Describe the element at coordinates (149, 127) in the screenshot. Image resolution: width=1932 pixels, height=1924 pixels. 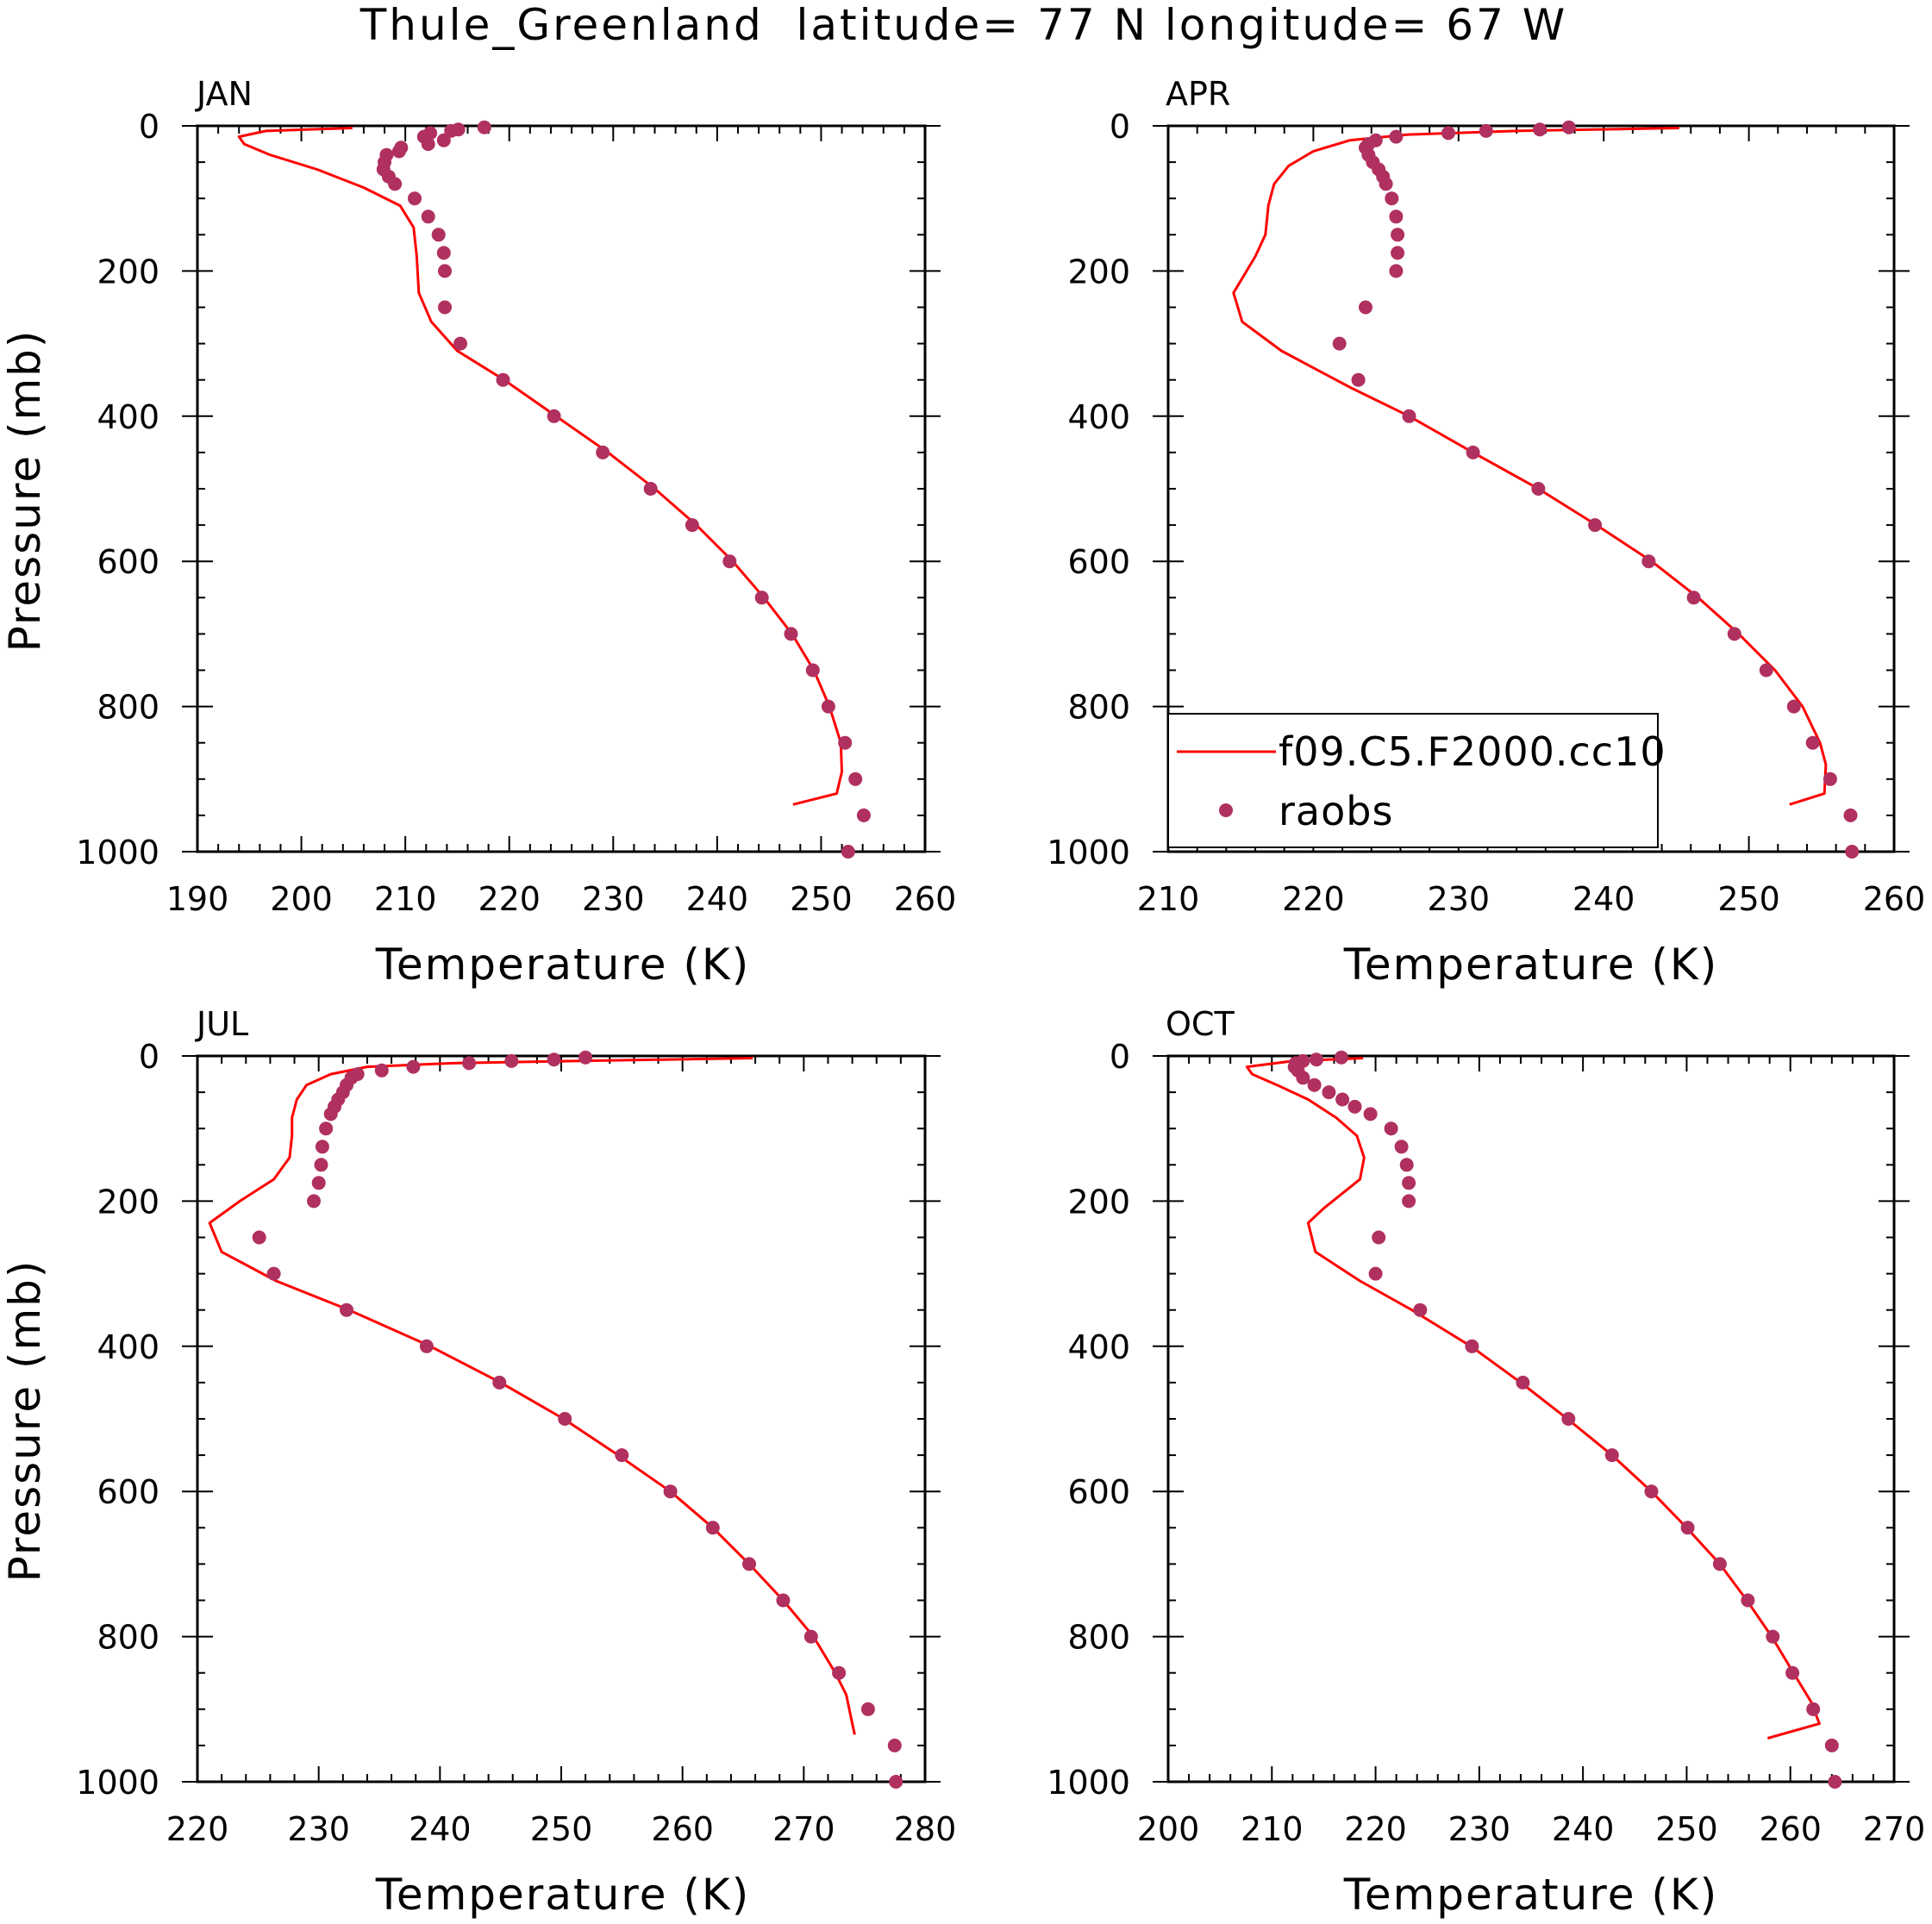
I see `y-tick-label-jan: 0` at that location.